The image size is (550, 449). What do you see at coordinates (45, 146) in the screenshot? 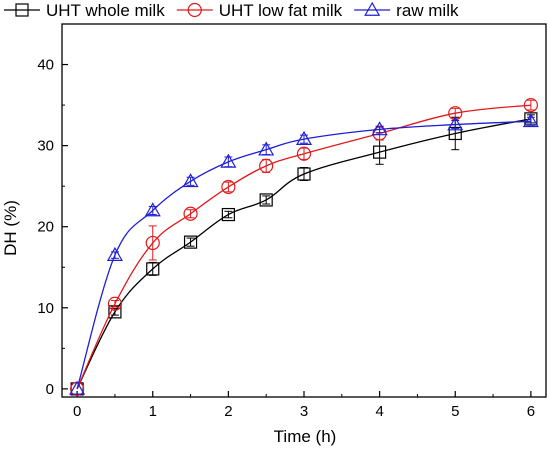
I see `y-tick-label: 30` at bounding box center [45, 146].